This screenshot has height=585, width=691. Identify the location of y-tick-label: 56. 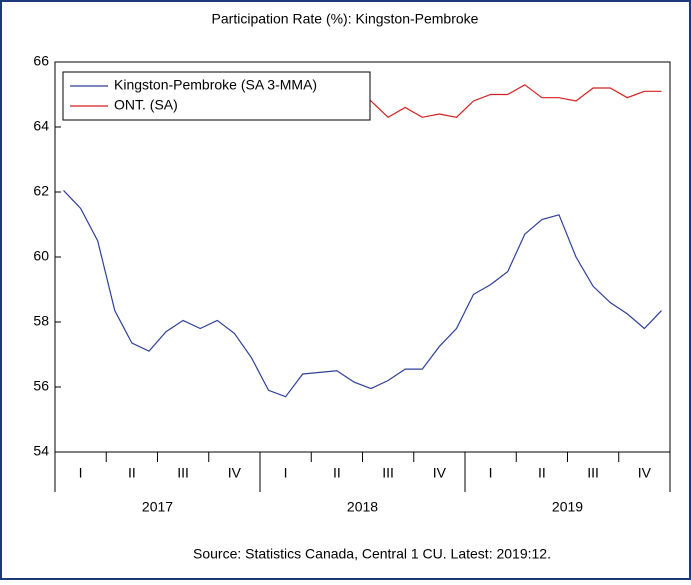
(41, 386).